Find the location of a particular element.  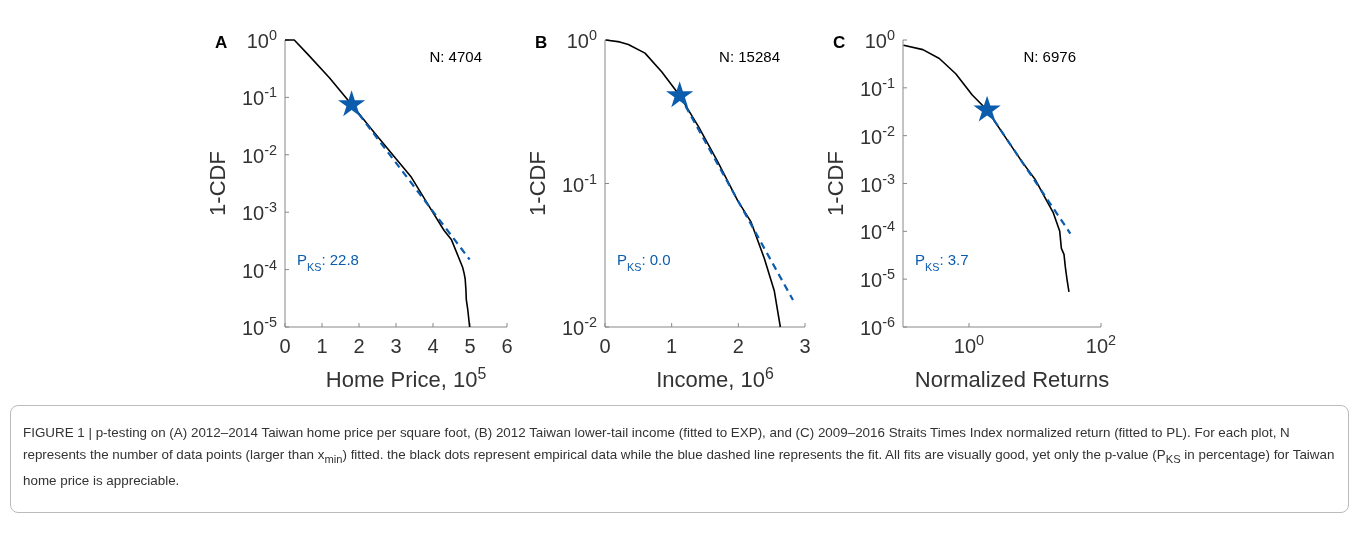

annotation: P$_{KS}$: 3.7 is located at coordinates (942, 262).